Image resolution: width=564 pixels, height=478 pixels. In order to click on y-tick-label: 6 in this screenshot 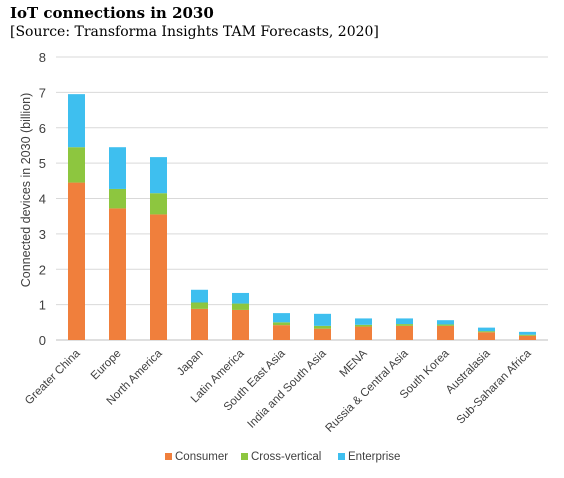, I will do `click(42, 128)`.